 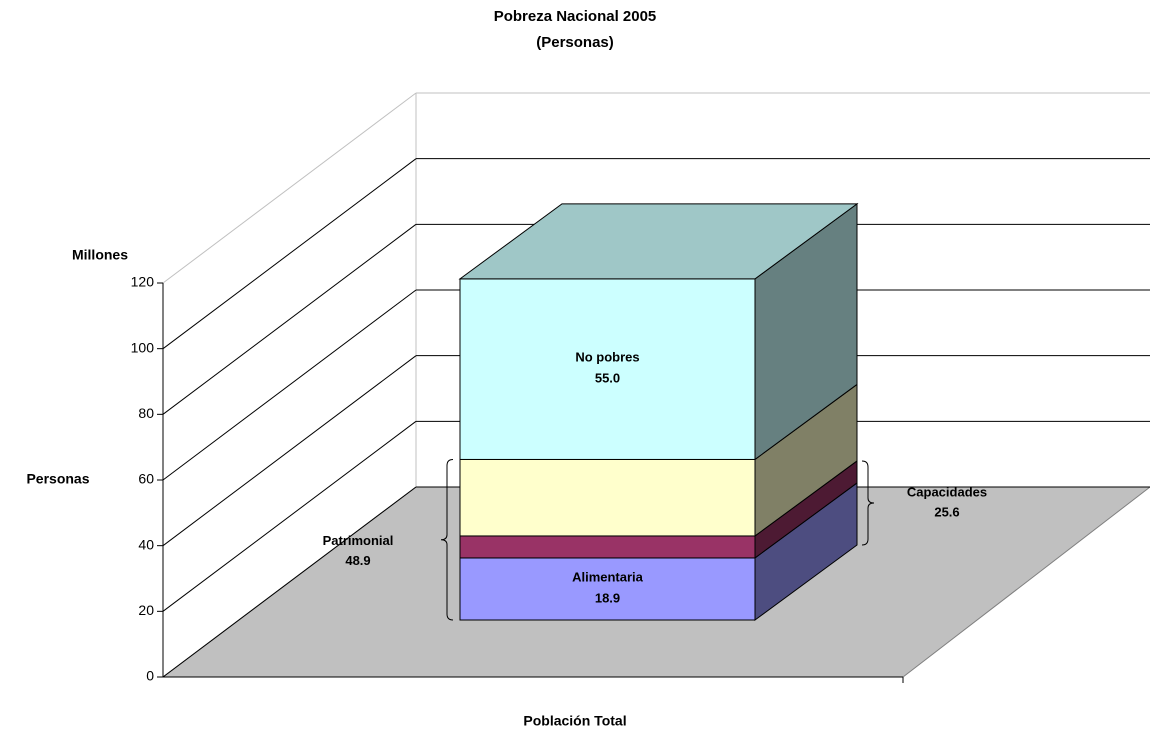 I want to click on y-tick-label: 100, so click(x=143, y=347).